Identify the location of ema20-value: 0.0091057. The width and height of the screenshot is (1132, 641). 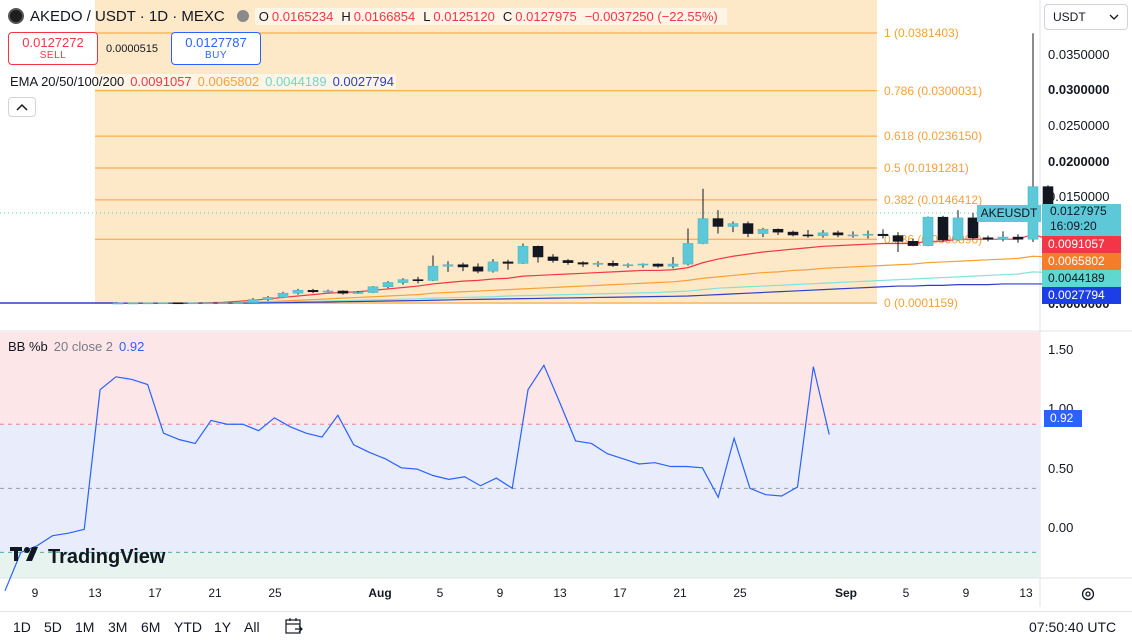
(161, 81).